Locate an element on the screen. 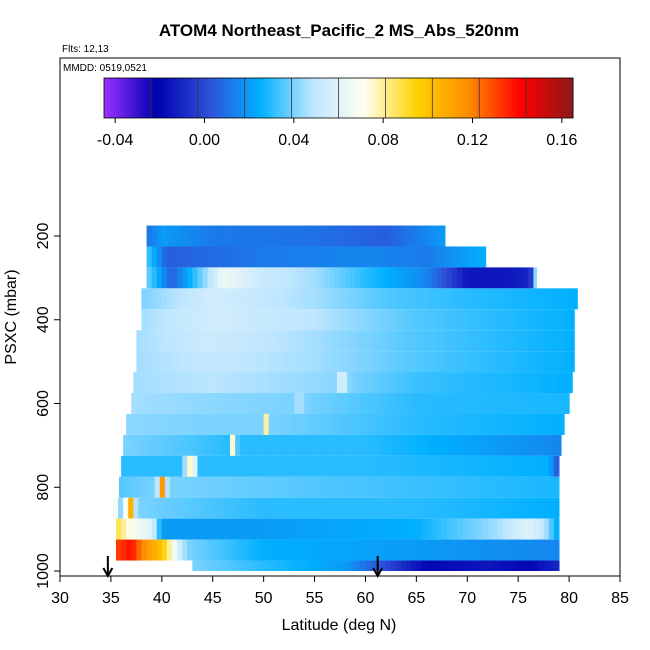 This screenshot has height=650, width=650. colorbar-tick-label: 0.12 is located at coordinates (472, 140).